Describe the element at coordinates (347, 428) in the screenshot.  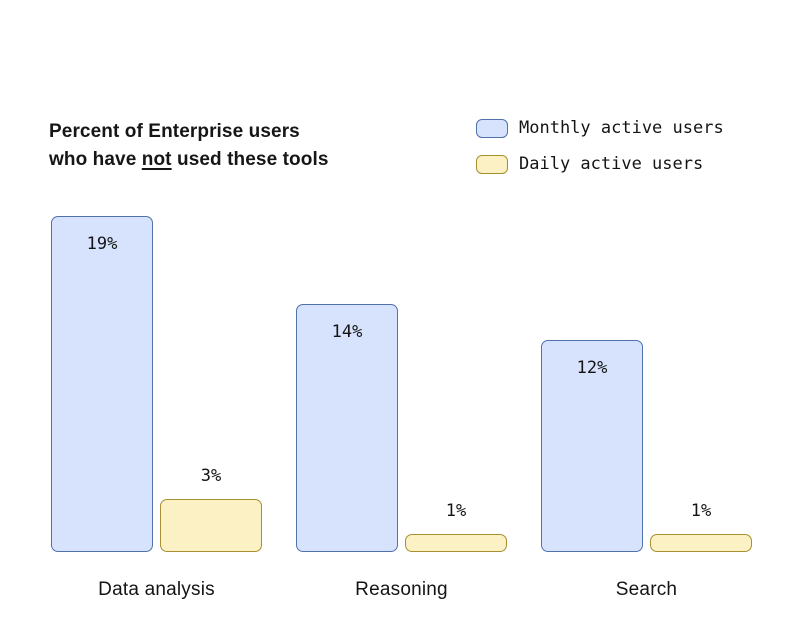
I see `bar-monthly-reasoning: 14%` at that location.